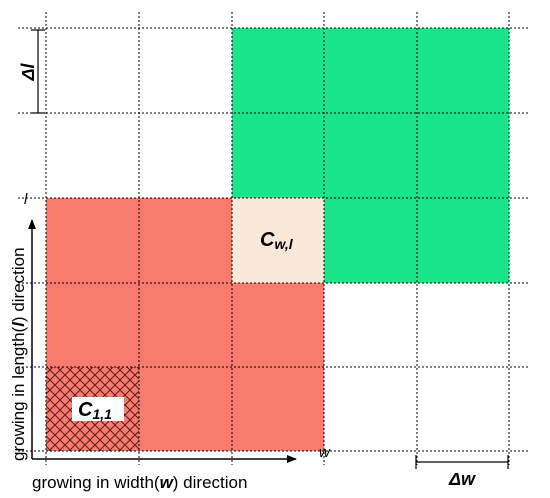  Describe the element at coordinates (102, 414) in the screenshot. I see `origin-cell-label-sub: 1,1` at that location.